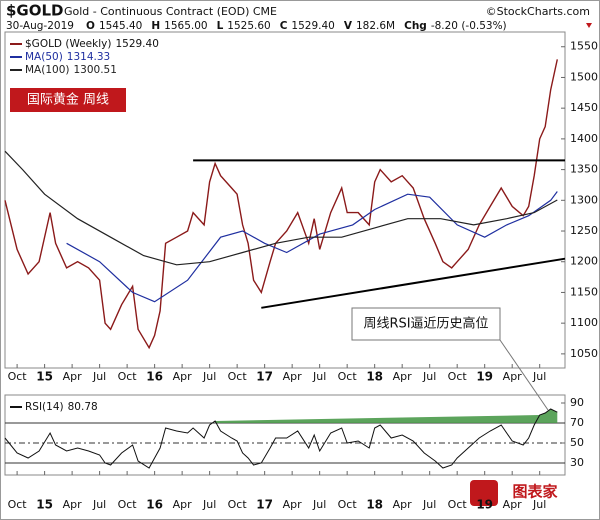 This screenshot has width=600, height=520. Describe the element at coordinates (40, 26) in the screenshot. I see `date: 30-Aug-2019` at that location.